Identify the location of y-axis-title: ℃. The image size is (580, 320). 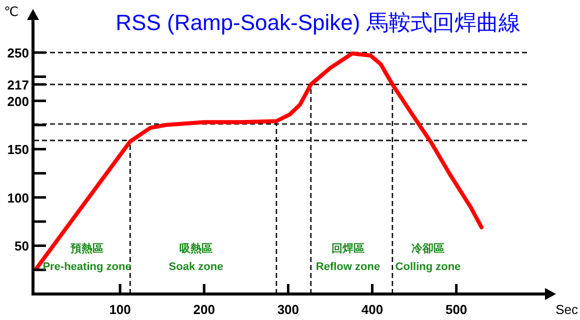
(11, 11).